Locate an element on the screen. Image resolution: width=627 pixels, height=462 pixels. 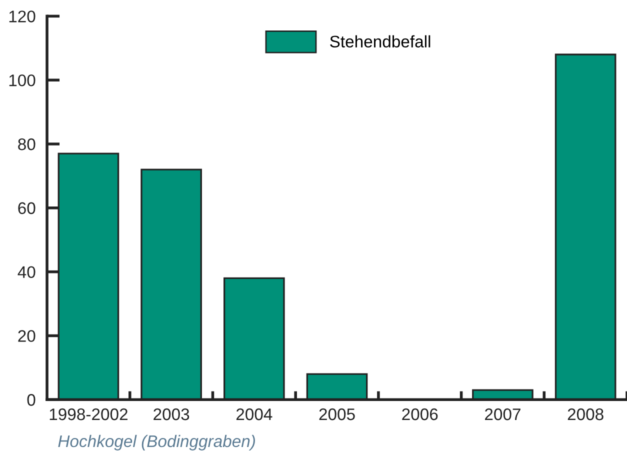
x-tick-label: 2003 is located at coordinates (172, 414).